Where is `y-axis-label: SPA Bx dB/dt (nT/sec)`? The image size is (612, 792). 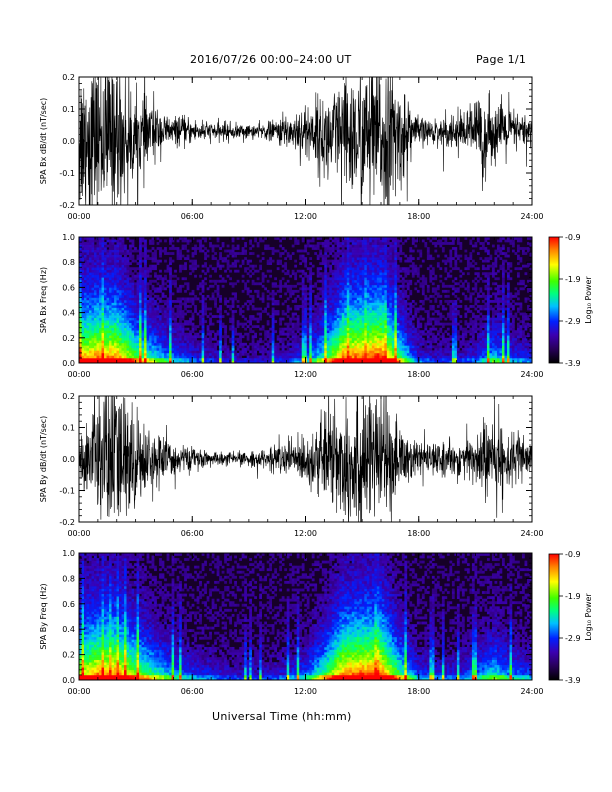
y-axis-label: SPA Bx dB/dt (nT/sec) is located at coordinates (43, 141).